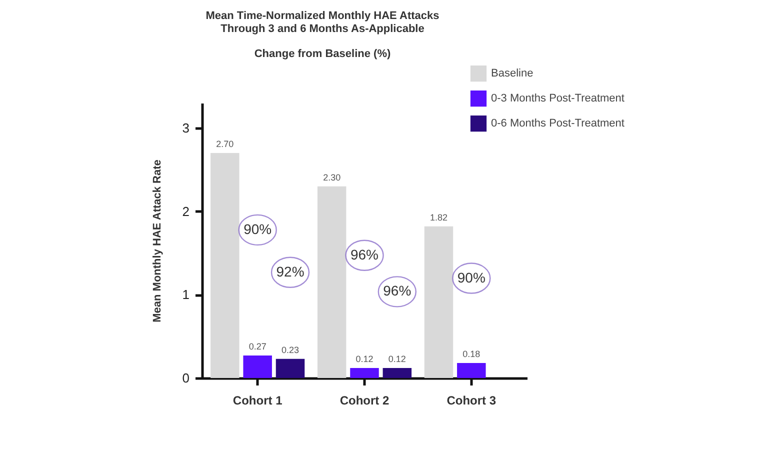 The width and height of the screenshot is (780, 470). What do you see at coordinates (322, 29) in the screenshot?
I see `text: Through 3 and 6 Months As-Applicable` at bounding box center [322, 29].